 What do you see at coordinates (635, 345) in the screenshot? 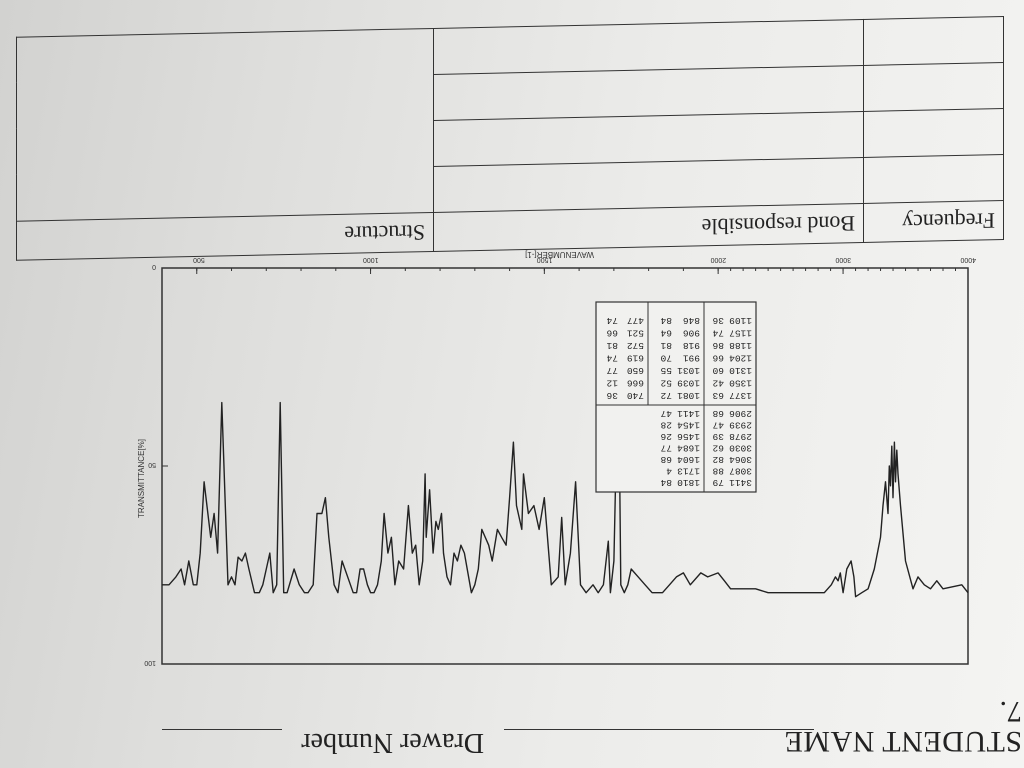
I see `peak-table-cell: 572` at bounding box center [635, 345].